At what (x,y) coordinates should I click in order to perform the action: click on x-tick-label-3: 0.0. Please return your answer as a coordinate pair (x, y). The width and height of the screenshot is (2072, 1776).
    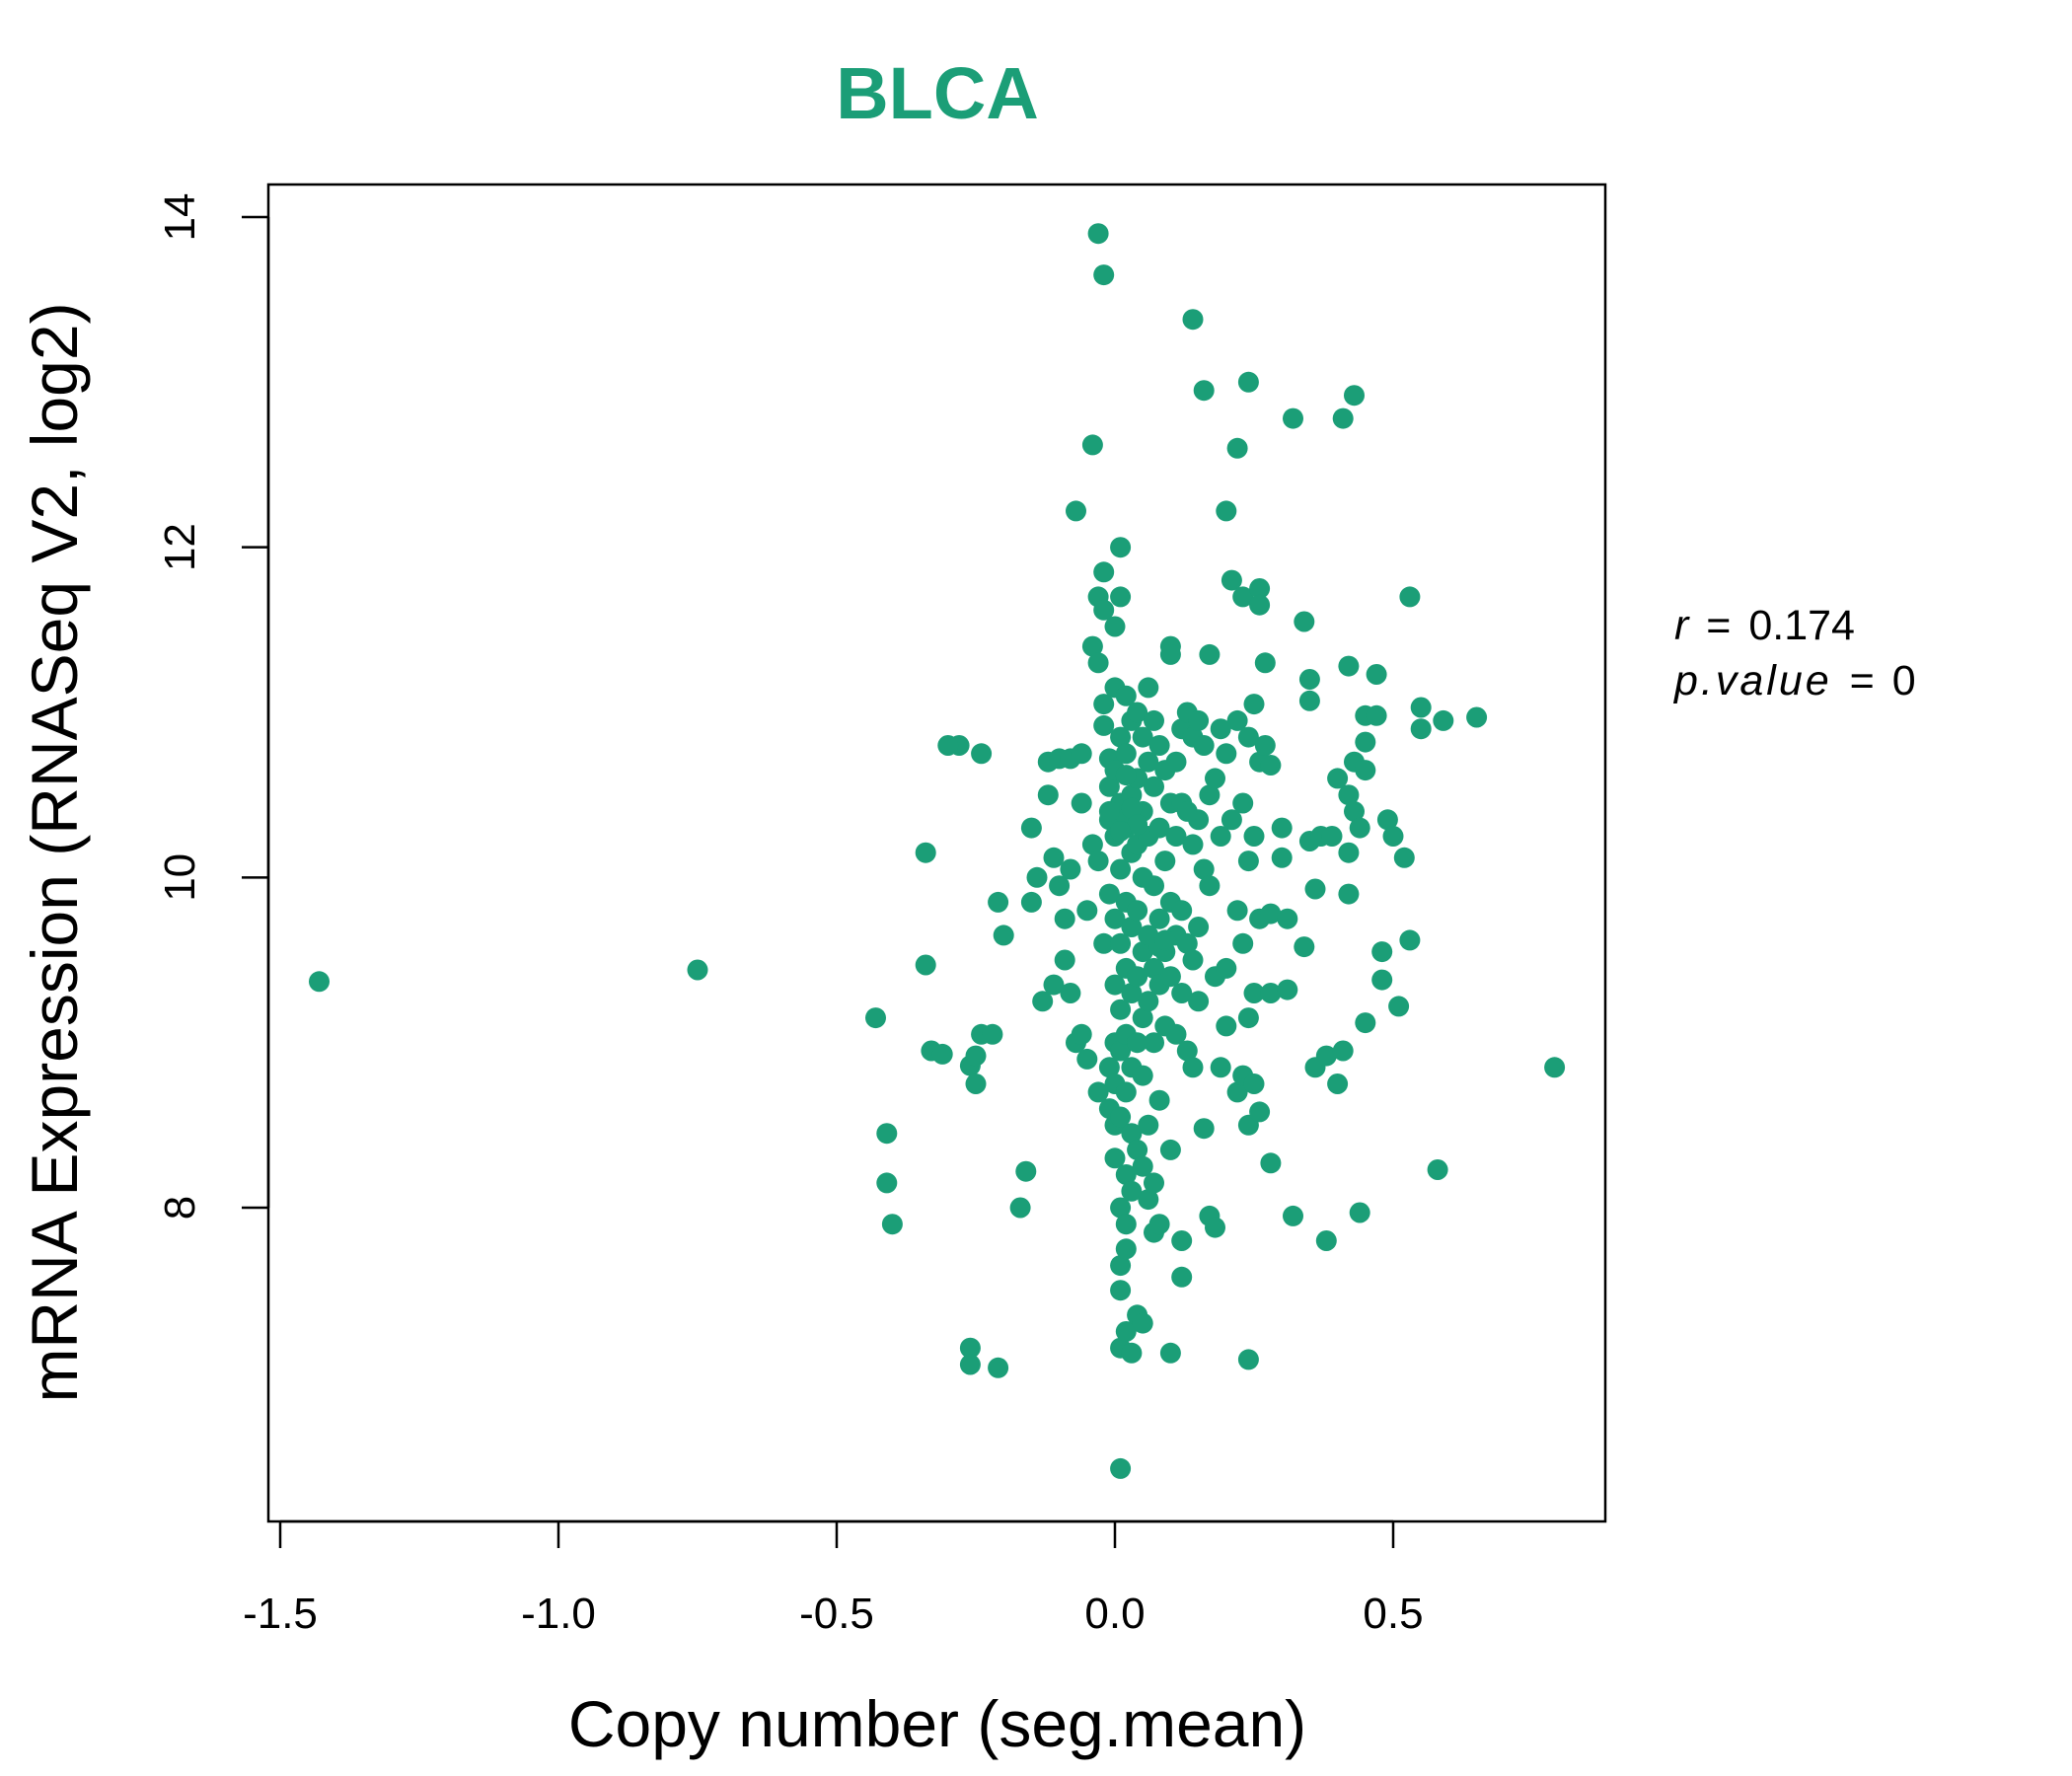
    Looking at the image, I should click on (1114, 1614).